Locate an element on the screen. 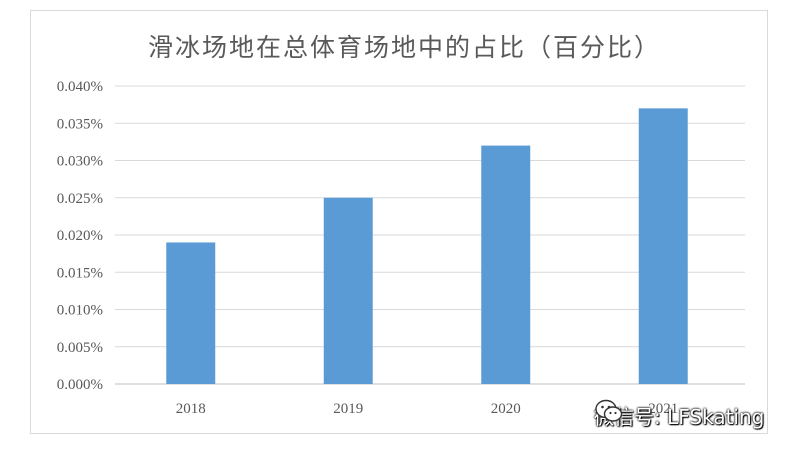 The height and width of the screenshot is (452, 809). bar-2018 is located at coordinates (191, 313).